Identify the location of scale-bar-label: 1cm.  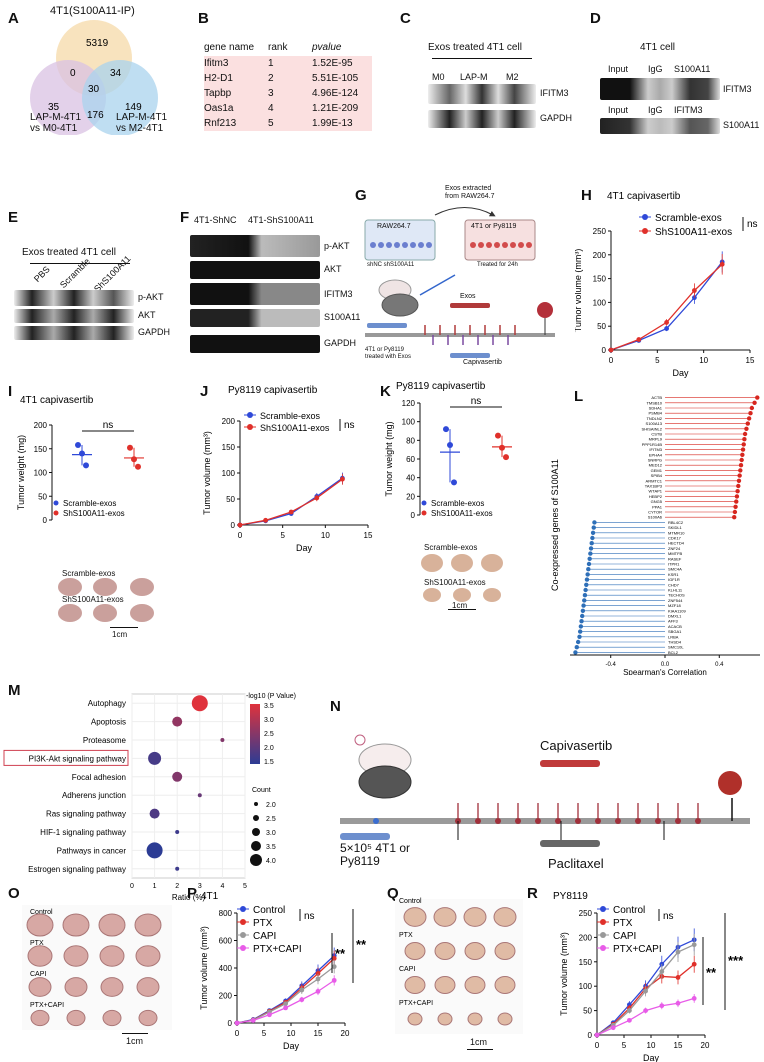
(120, 634).